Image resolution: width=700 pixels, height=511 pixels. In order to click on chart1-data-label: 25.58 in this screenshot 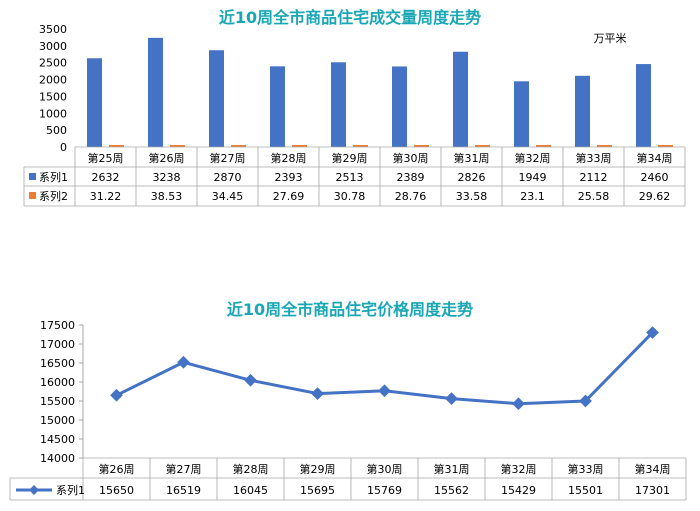, I will do `click(594, 196)`.